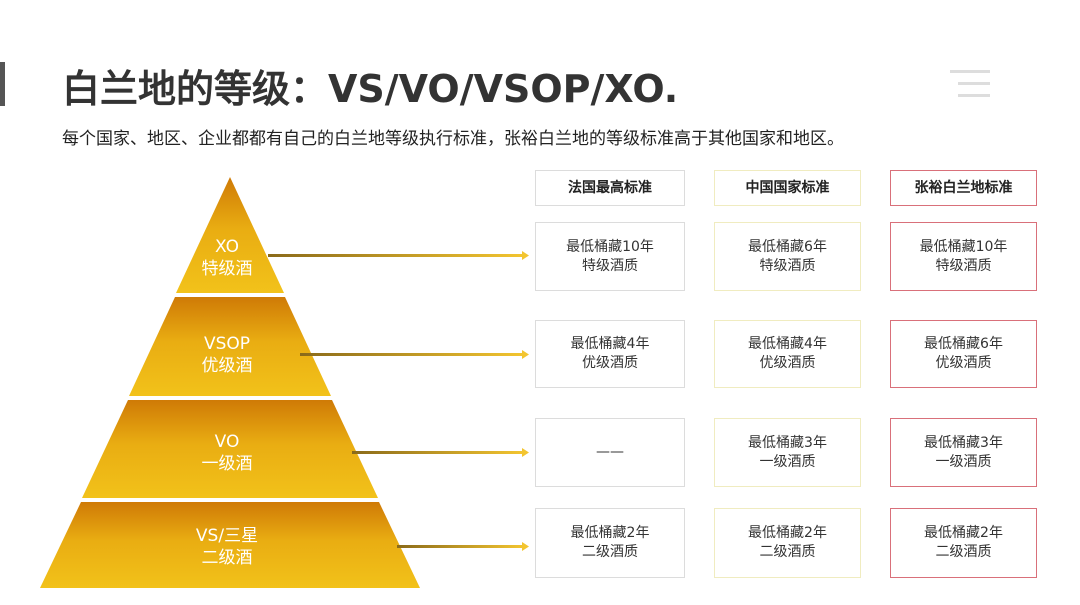  I want to click on pyramid-tier-vo, so click(230, 449).